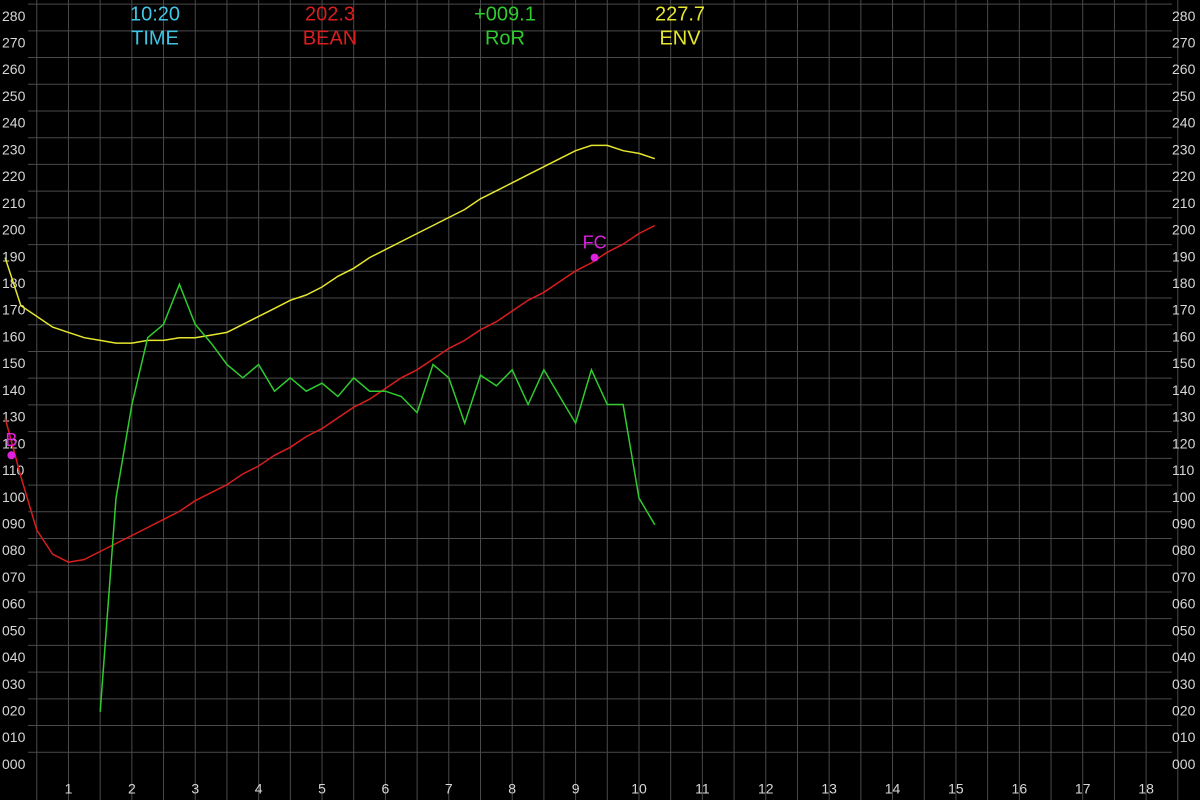 Image resolution: width=1200 pixels, height=800 pixels. Describe the element at coordinates (322, 789) in the screenshot. I see `x-tick-label: 5` at that location.